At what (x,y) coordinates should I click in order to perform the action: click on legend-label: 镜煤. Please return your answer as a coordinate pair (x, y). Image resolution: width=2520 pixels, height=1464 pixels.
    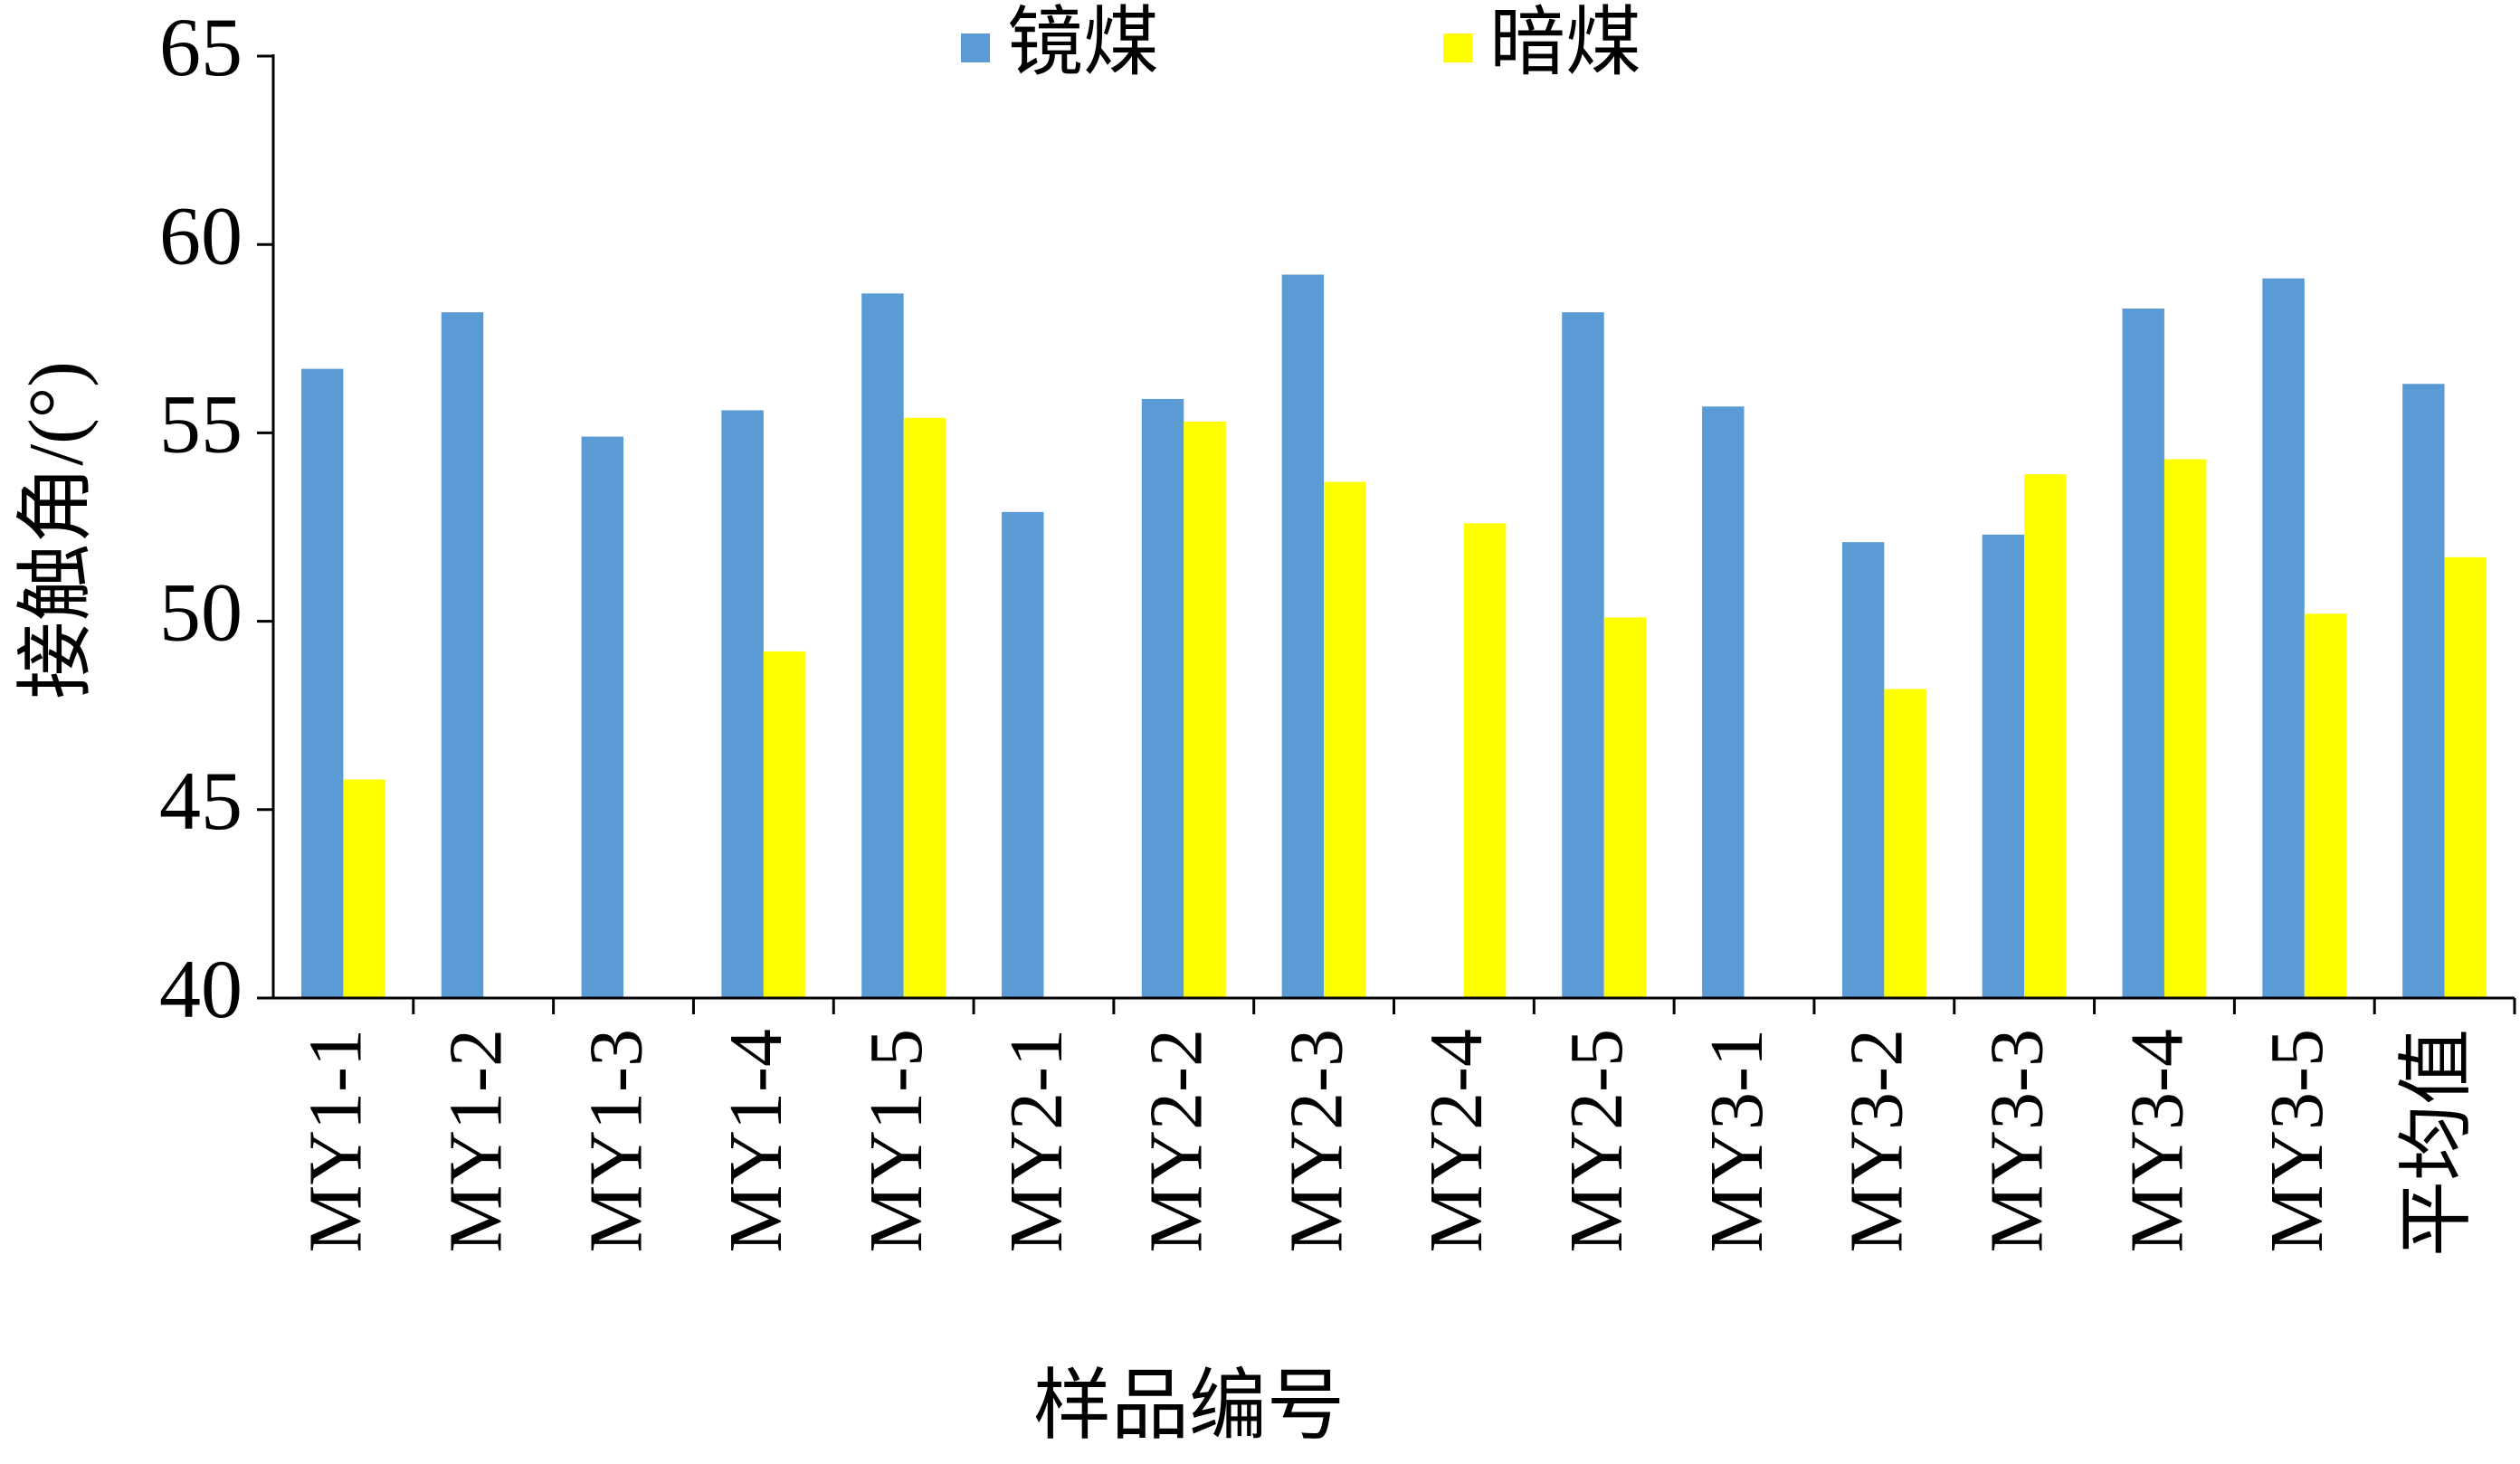
    Looking at the image, I should click on (1083, 43).